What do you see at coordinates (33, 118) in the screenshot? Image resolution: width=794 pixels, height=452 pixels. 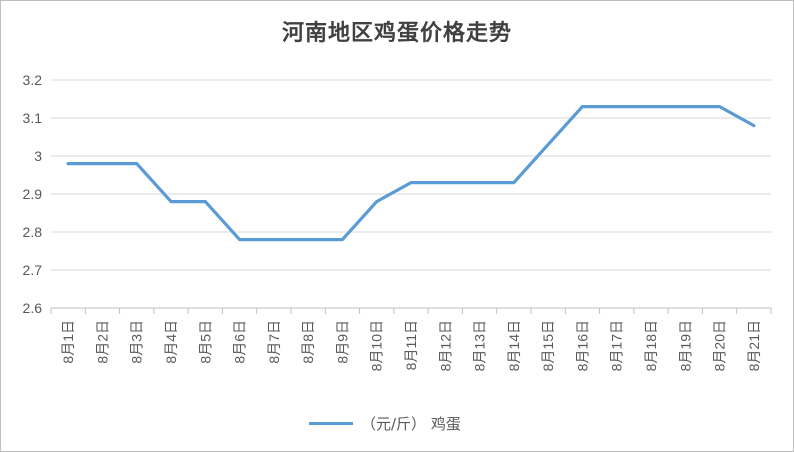 I see `y-tick-label: 3.1` at bounding box center [33, 118].